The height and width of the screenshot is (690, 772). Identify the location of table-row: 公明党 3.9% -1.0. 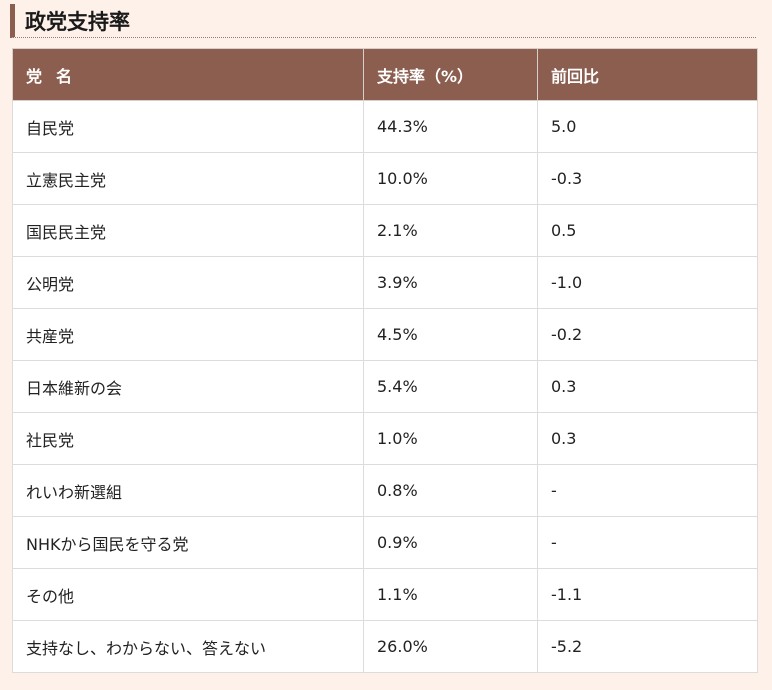
(385, 282).